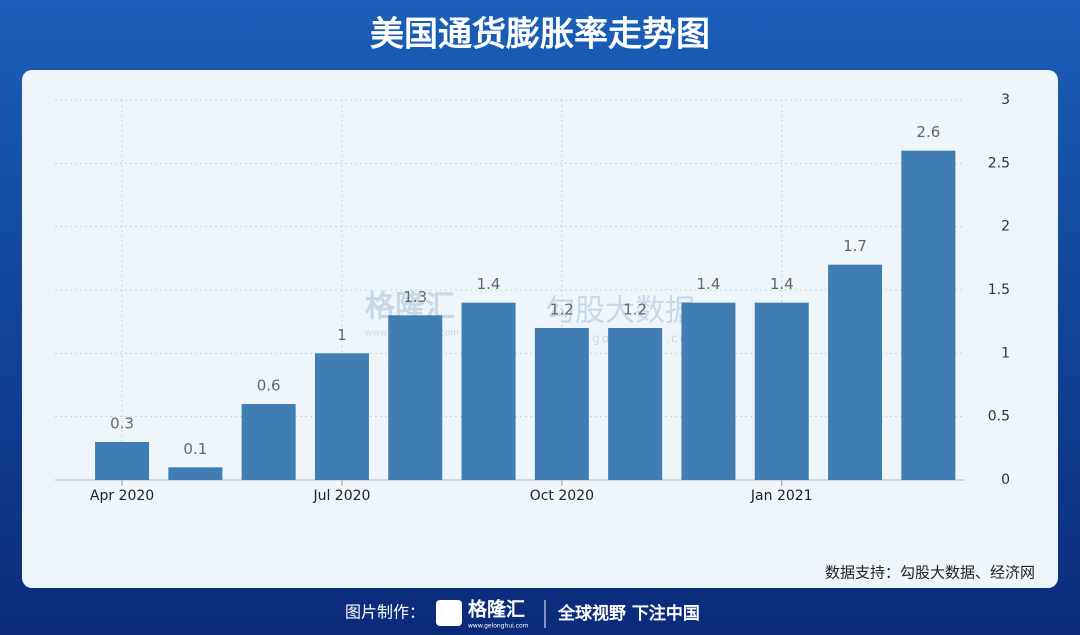 The image size is (1080, 635). What do you see at coordinates (415, 297) in the screenshot?
I see `value-label: 1.3` at bounding box center [415, 297].